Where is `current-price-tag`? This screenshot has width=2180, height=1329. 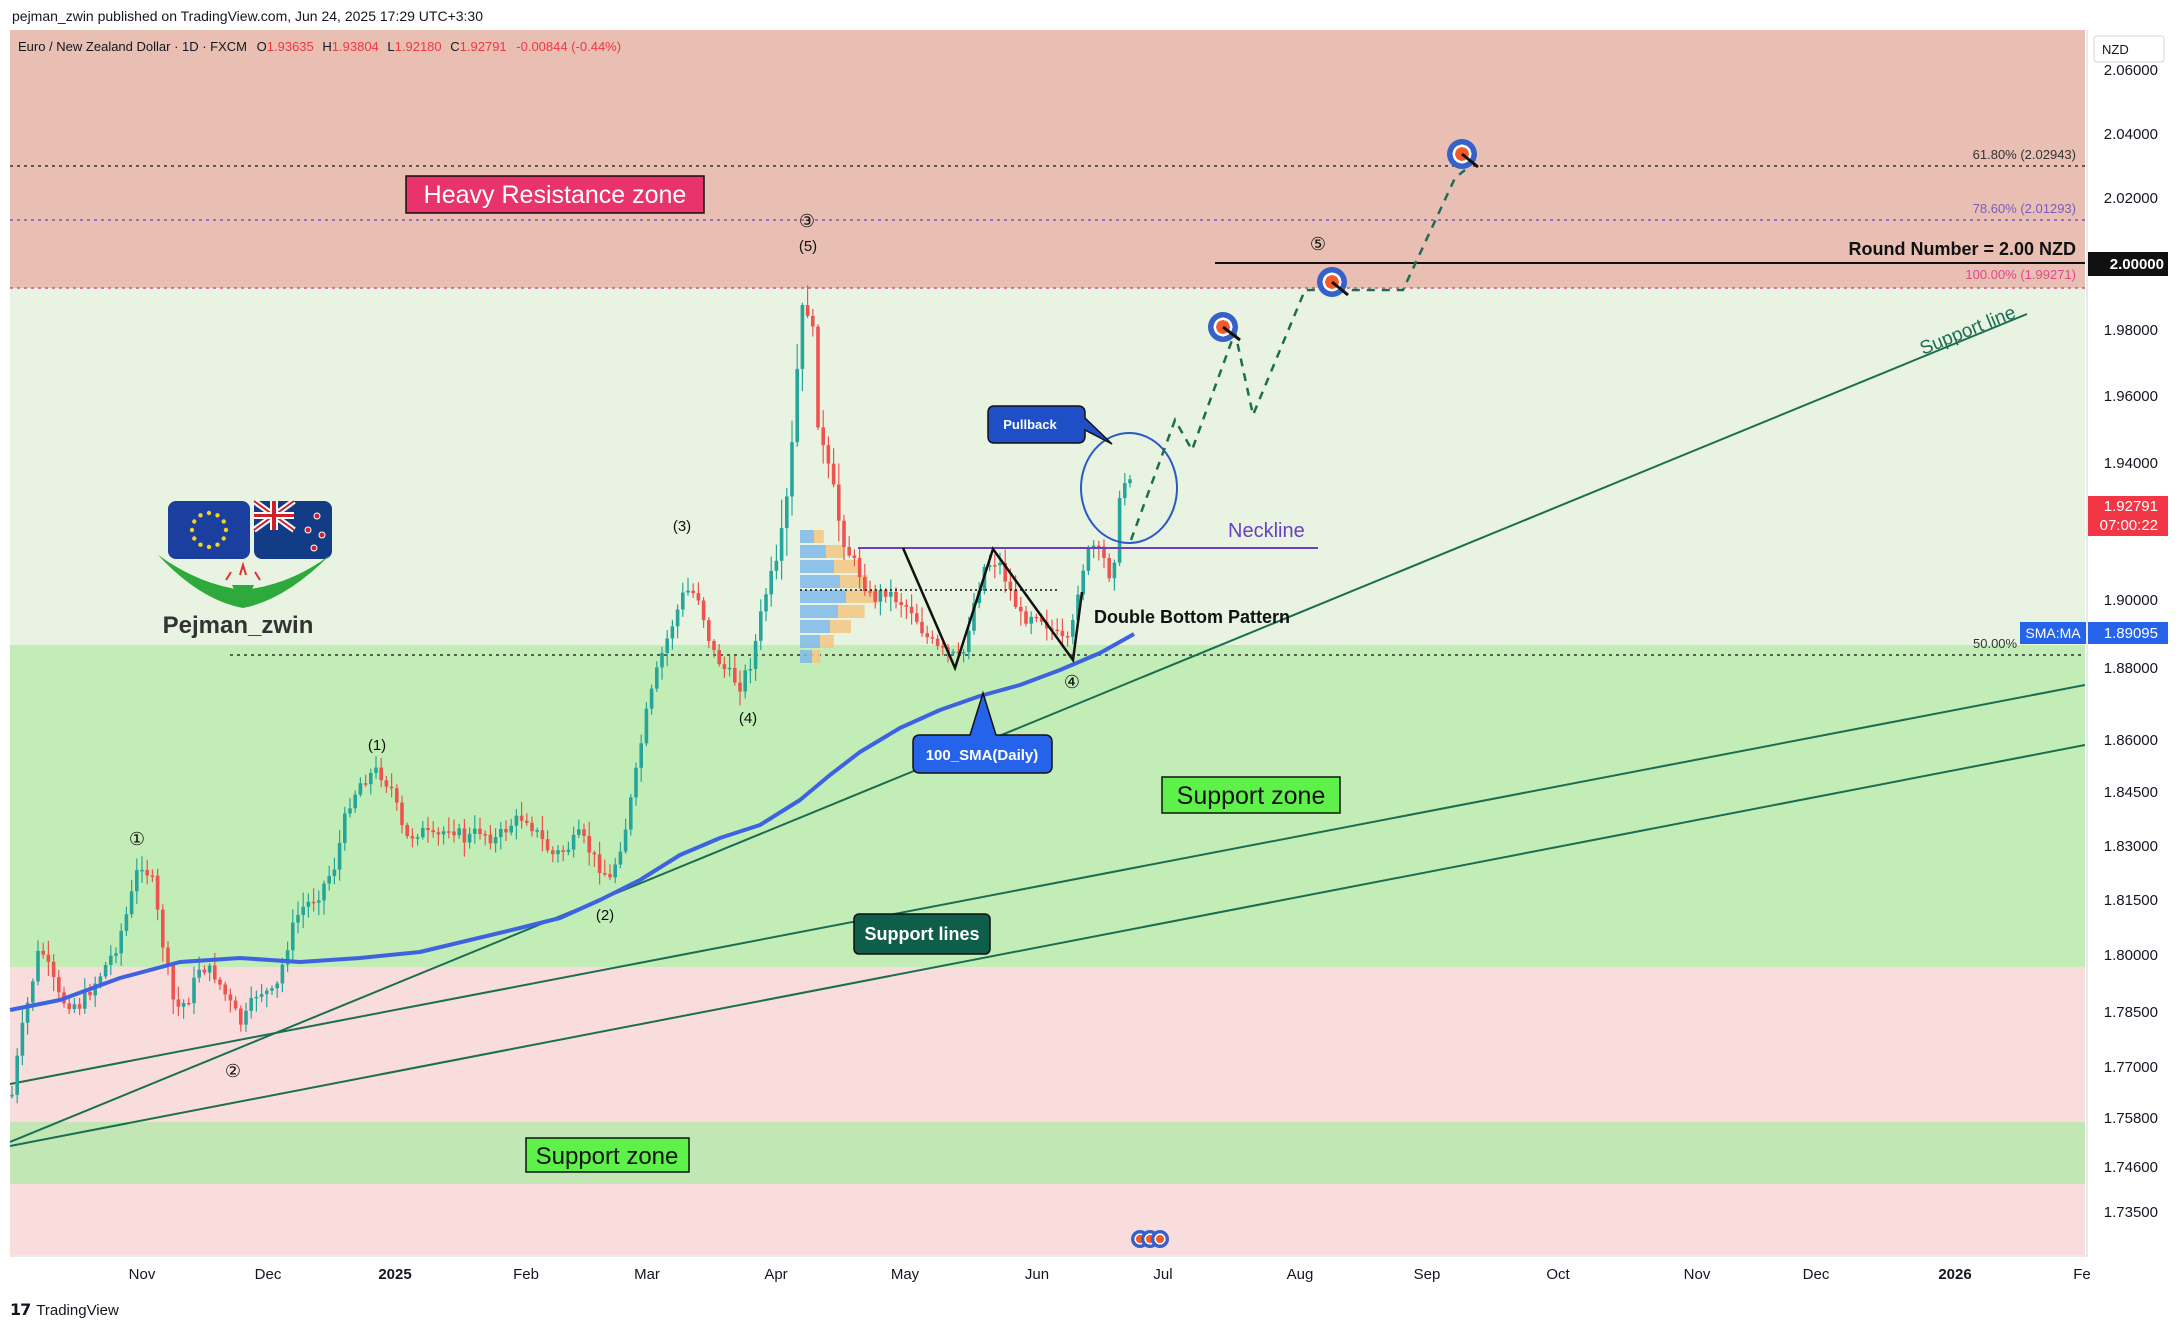 current-price-tag is located at coordinates (2128, 516).